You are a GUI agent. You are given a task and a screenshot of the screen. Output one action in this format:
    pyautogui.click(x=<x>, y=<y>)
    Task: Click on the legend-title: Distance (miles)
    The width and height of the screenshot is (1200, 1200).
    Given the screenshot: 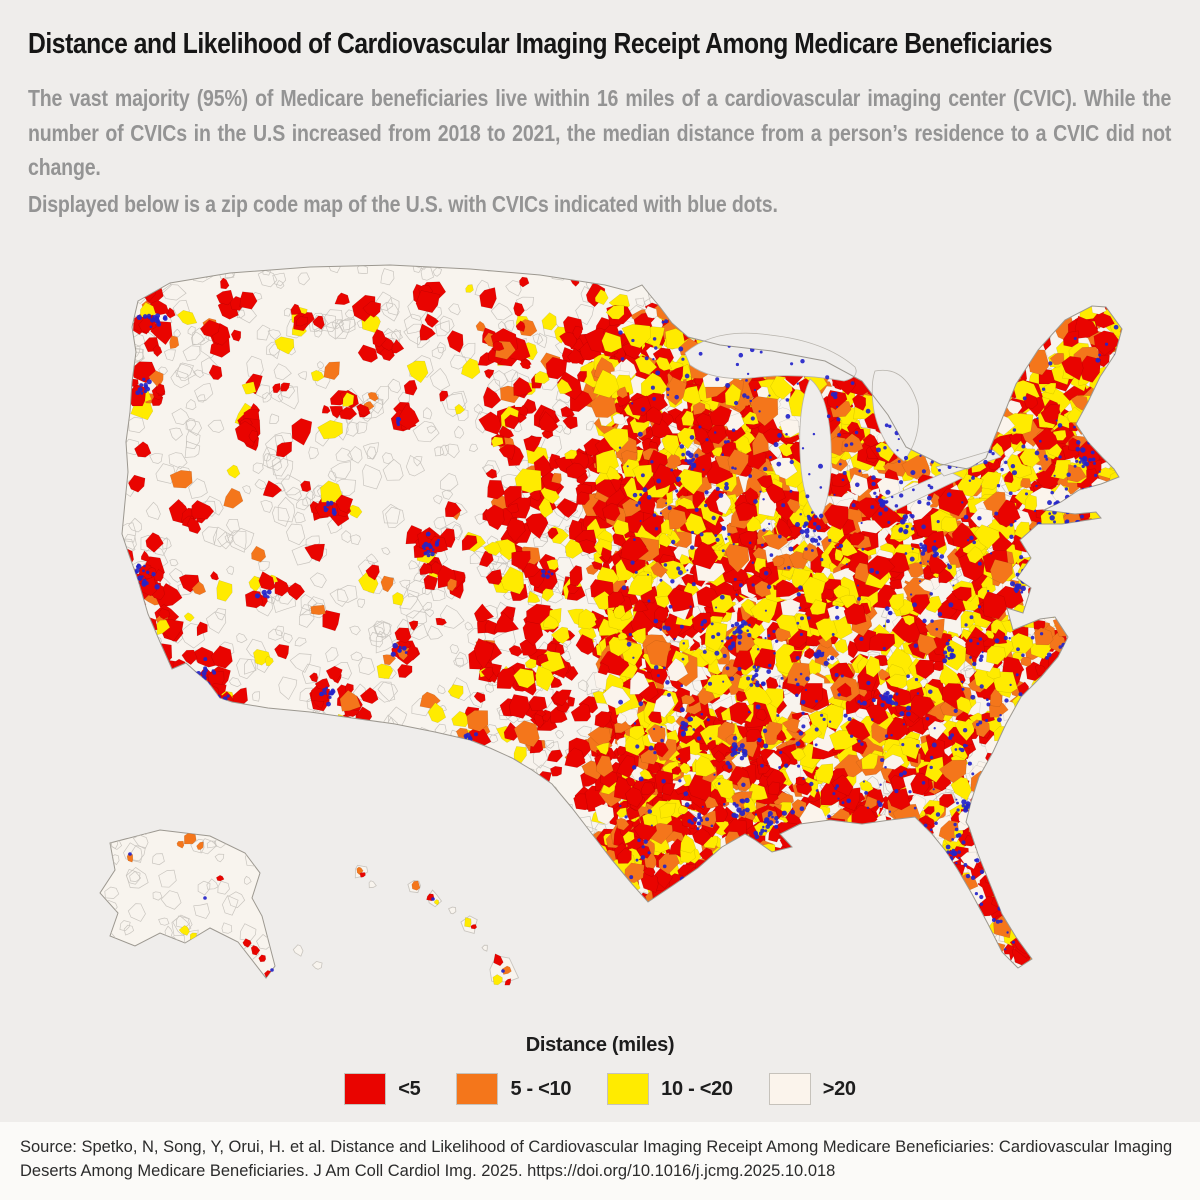 What is the action you would take?
    pyautogui.click(x=600, y=1045)
    